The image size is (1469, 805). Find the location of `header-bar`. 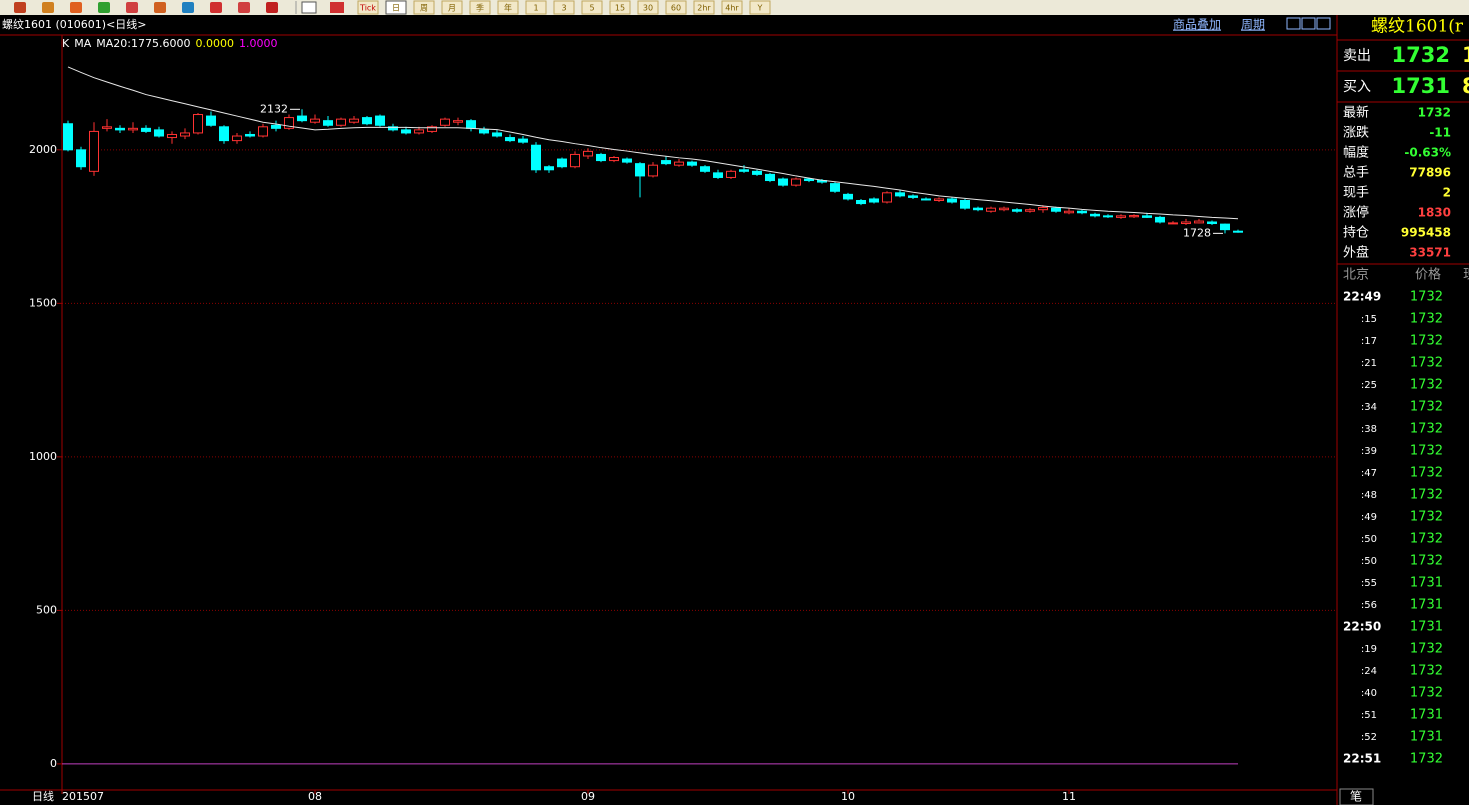

header-bar is located at coordinates (668, 25).